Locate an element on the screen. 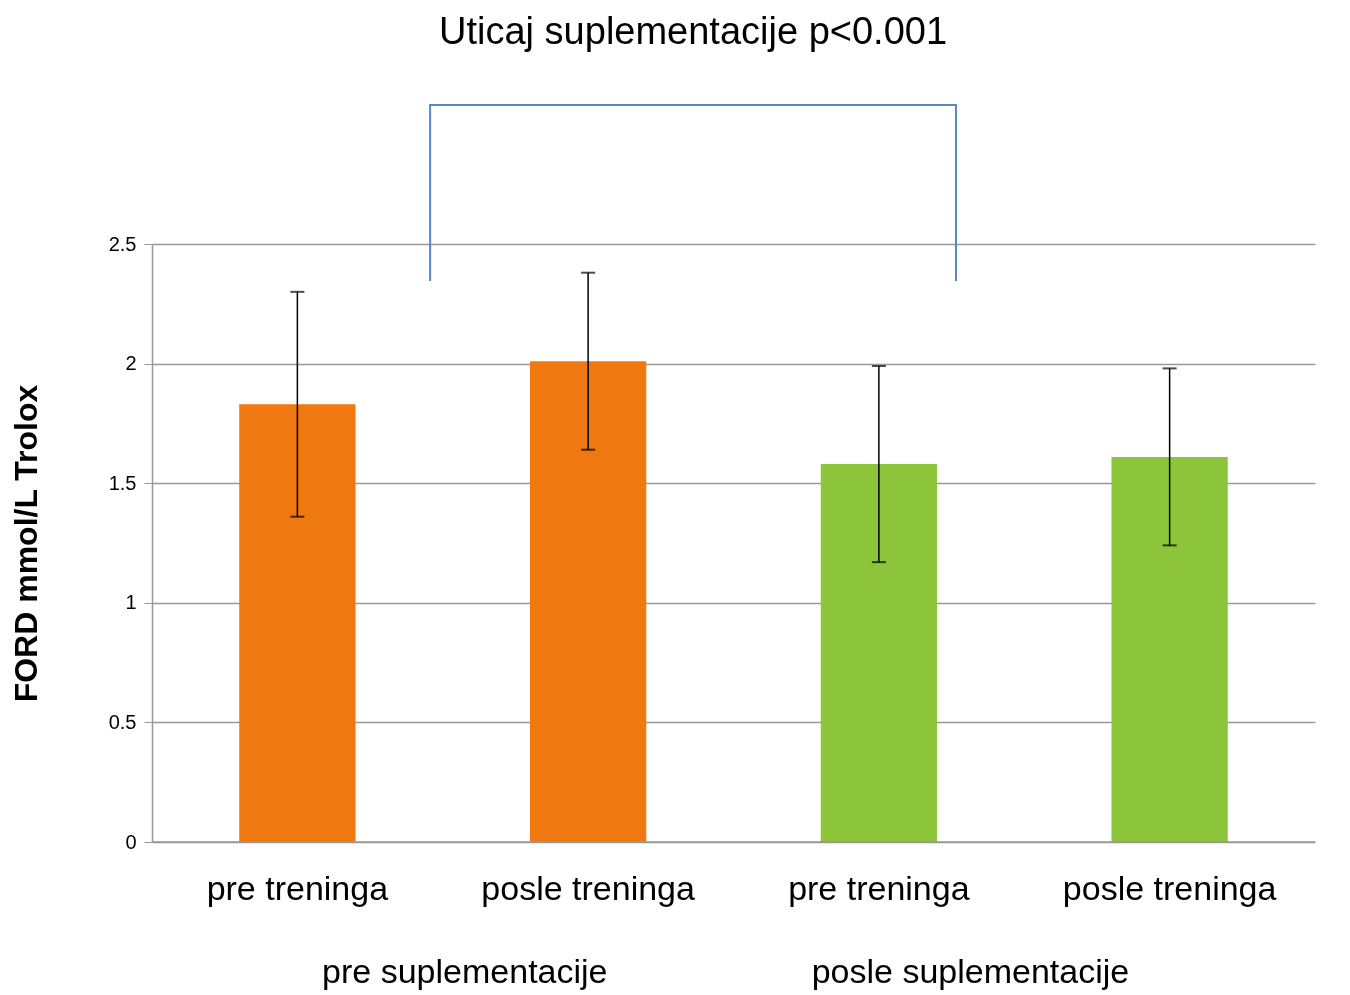 The width and height of the screenshot is (1350, 995). y-tick-label: 2 is located at coordinates (131, 363).